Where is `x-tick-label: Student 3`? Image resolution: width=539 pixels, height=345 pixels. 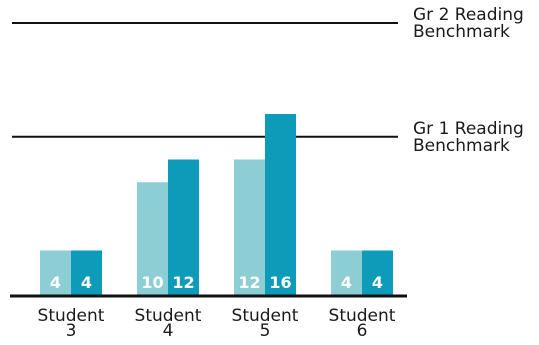
x-tick-label: Student 3 is located at coordinates (71, 323).